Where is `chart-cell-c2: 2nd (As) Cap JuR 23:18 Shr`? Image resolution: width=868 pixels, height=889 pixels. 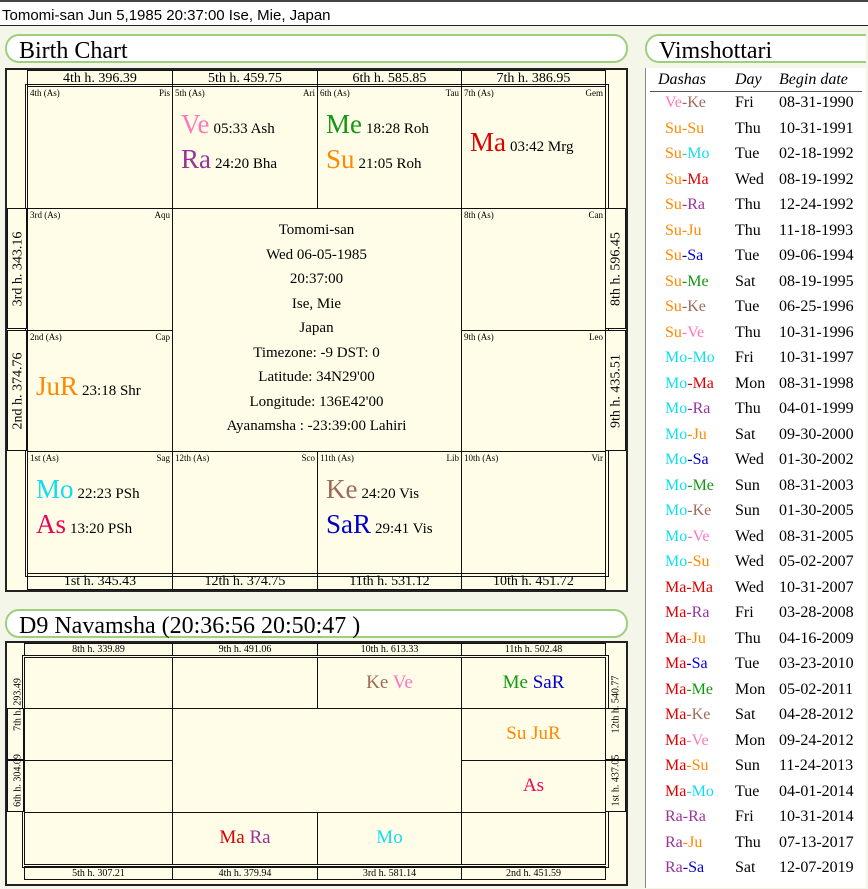 chart-cell-c2: 2nd (As) Cap JuR 23:18 Shr is located at coordinates (100, 391).